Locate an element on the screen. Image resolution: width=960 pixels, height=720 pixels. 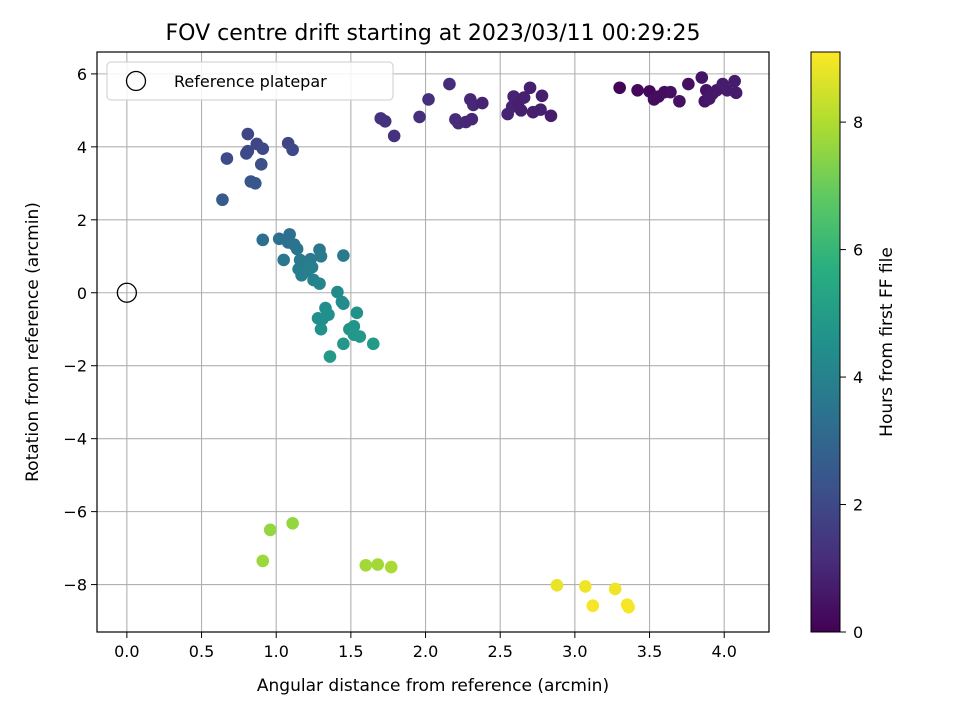
legend-entry: Reference platepar is located at coordinates (250, 81).